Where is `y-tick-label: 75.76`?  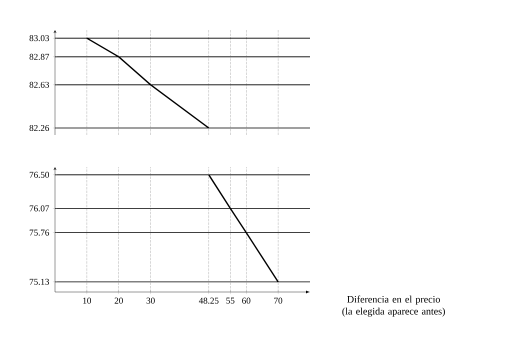 y-tick-label: 75.76 is located at coordinates (40, 233).